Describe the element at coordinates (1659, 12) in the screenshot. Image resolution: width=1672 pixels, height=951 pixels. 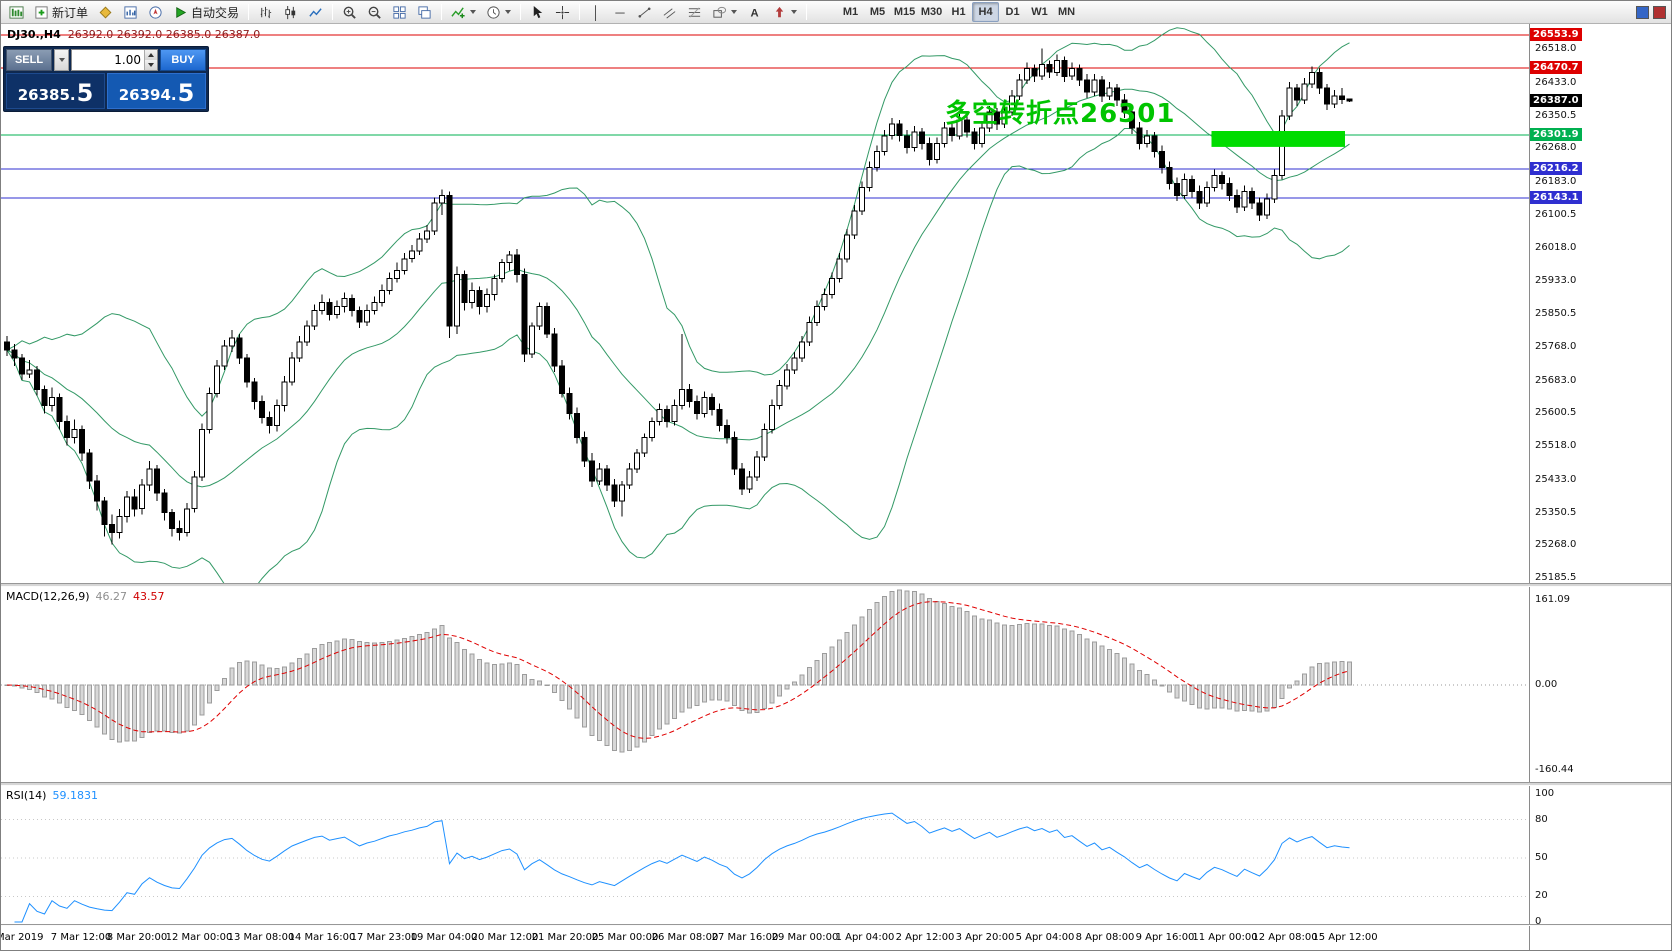
I see `red-badge-icon` at that location.